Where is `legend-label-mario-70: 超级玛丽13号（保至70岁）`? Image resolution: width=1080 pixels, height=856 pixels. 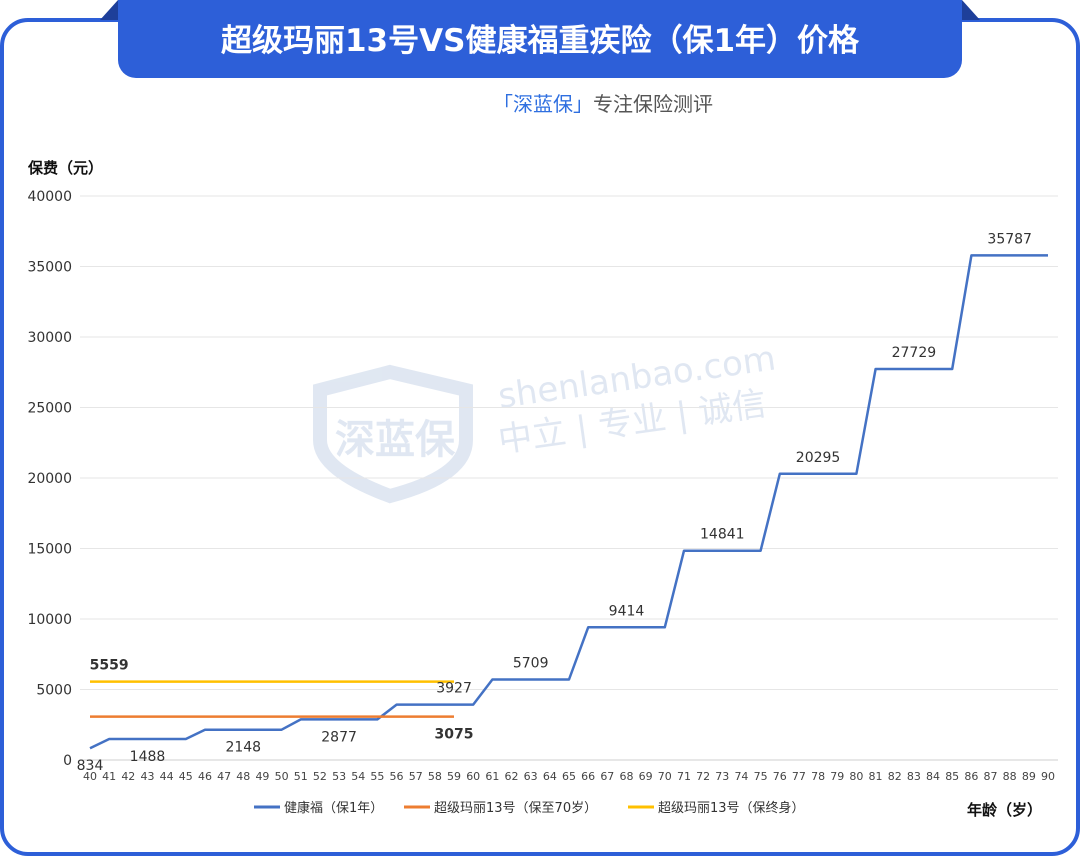 legend-label-mario-70: 超级玛丽13号（保至70岁） is located at coordinates (515, 808).